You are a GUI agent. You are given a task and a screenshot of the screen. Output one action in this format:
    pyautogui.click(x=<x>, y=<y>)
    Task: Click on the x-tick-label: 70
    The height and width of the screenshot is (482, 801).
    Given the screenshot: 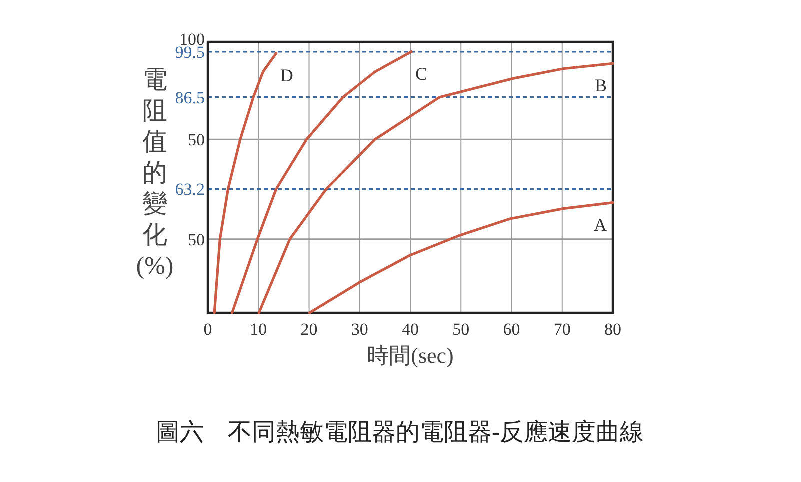 What is the action you would take?
    pyautogui.click(x=562, y=329)
    